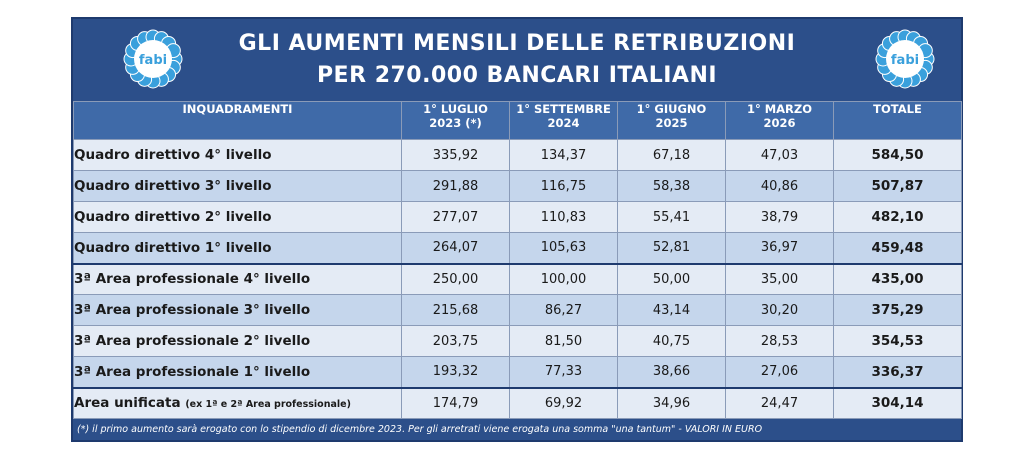 This screenshot has width=1024, height=461. I want to click on total-cell: 375,29, so click(897, 310).